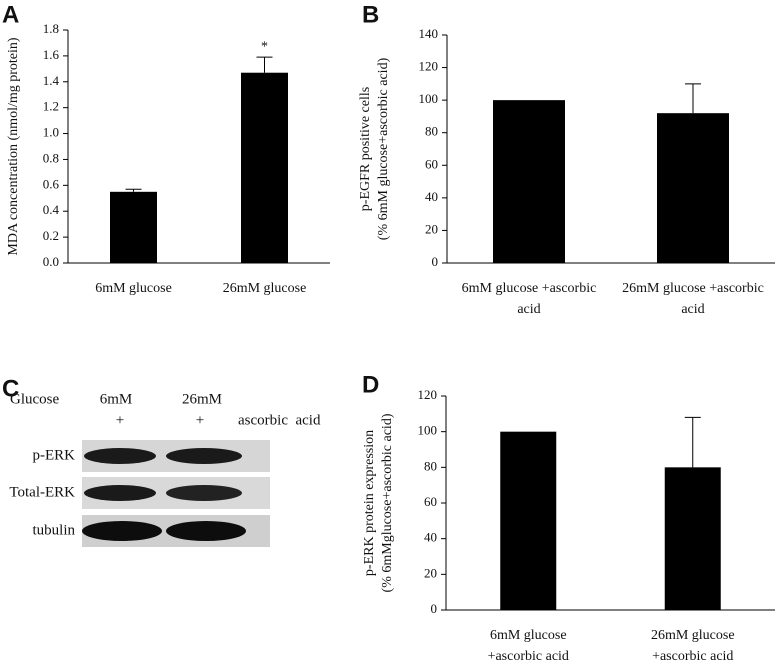 The height and width of the screenshot is (662, 783). Describe the element at coordinates (529, 288) in the screenshot. I see `x-tick-label: 6mM glucose +ascorbic` at that location.